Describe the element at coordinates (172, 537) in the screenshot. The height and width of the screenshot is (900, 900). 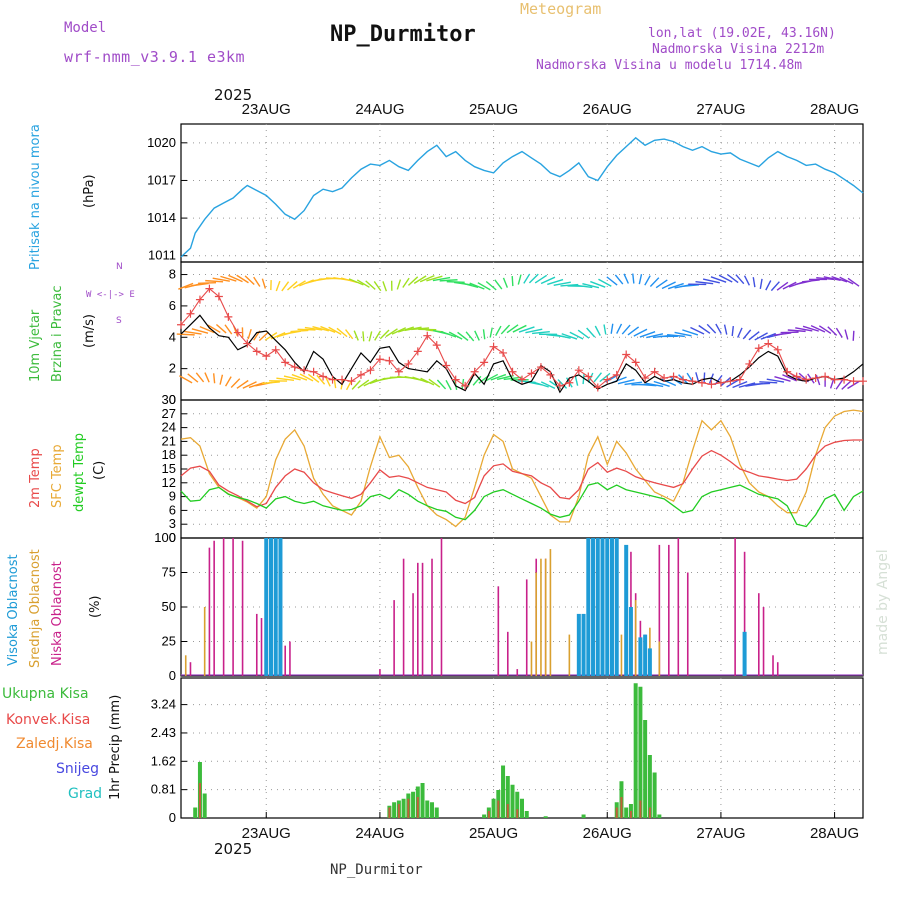
I see `temp-ytick-label: 0` at that location.